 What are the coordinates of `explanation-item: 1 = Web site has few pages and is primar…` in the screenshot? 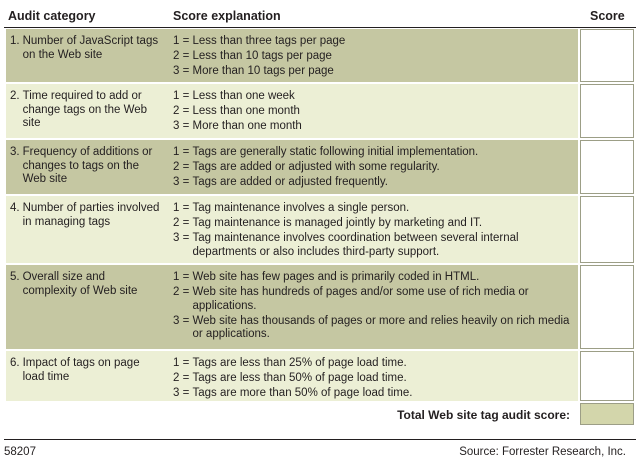 It's located at (373, 278).